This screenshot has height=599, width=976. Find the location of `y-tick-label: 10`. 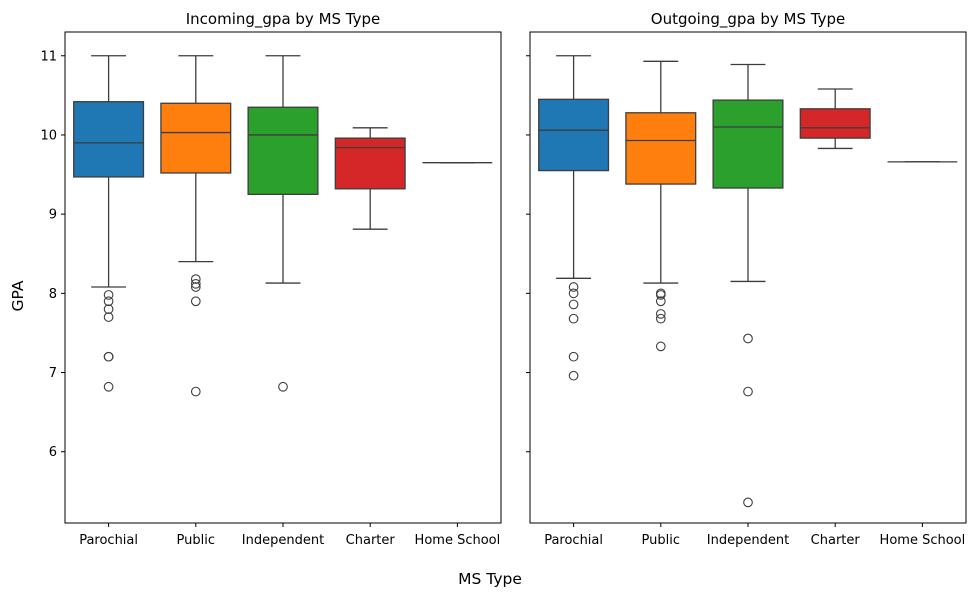

y-tick-label: 10 is located at coordinates (48, 135).